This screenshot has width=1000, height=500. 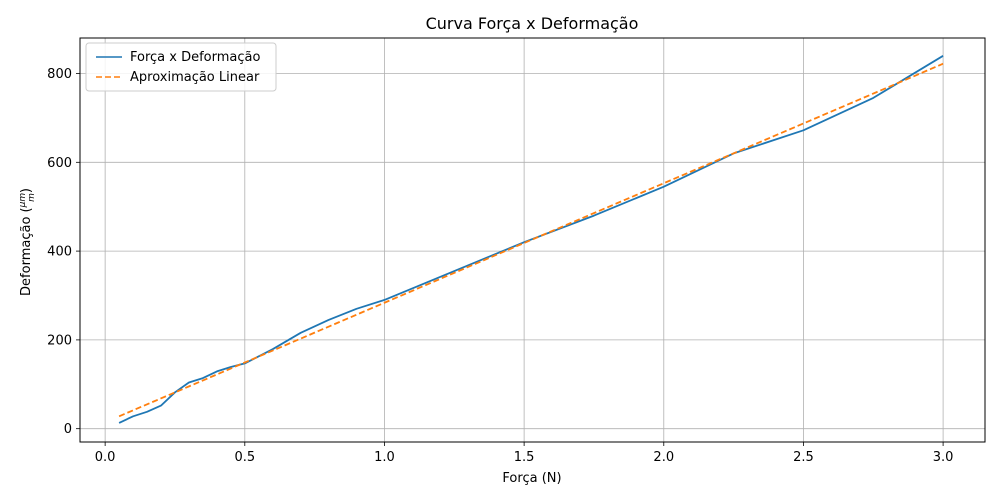 What do you see at coordinates (59, 163) in the screenshot?
I see `y-tick-label: 600` at bounding box center [59, 163].